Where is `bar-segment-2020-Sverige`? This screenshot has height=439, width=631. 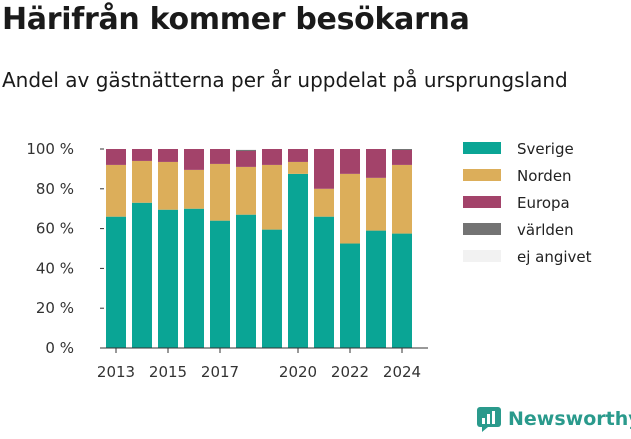
bar-segment-2020-Sverige is located at coordinates (298, 260).